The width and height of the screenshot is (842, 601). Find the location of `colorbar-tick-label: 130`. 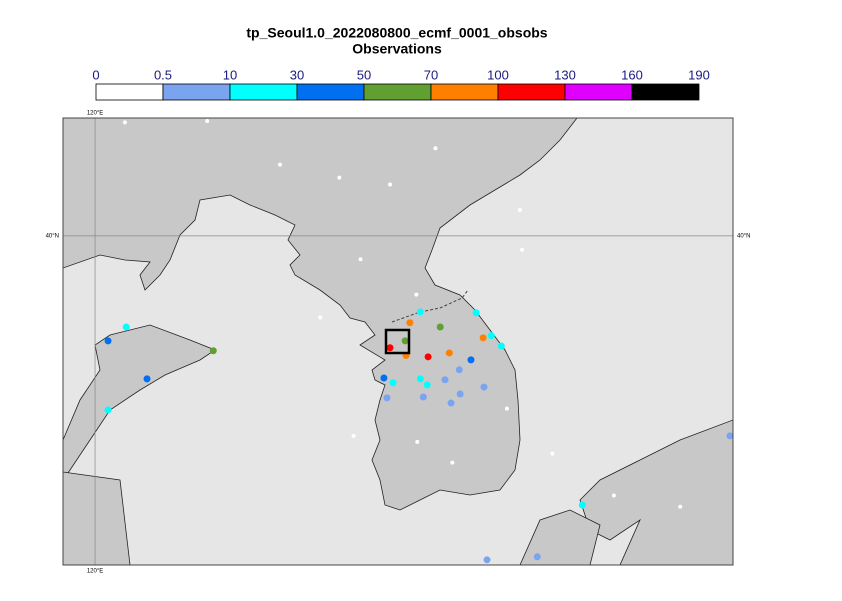

colorbar-tick-label: 130 is located at coordinates (565, 74).